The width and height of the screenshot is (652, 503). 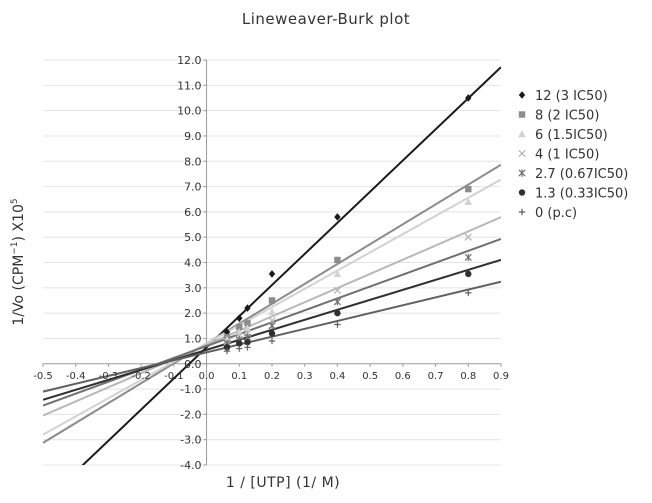 What do you see at coordinates (141, 376) in the screenshot?
I see `x-tick-label: -0.2` at bounding box center [141, 376].